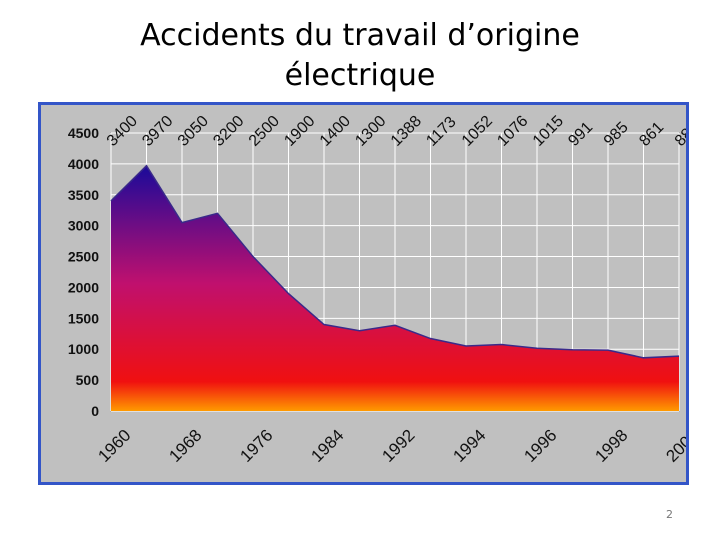 The width and height of the screenshot is (720, 540). What do you see at coordinates (669, 514) in the screenshot?
I see `page-number: 2` at bounding box center [669, 514].